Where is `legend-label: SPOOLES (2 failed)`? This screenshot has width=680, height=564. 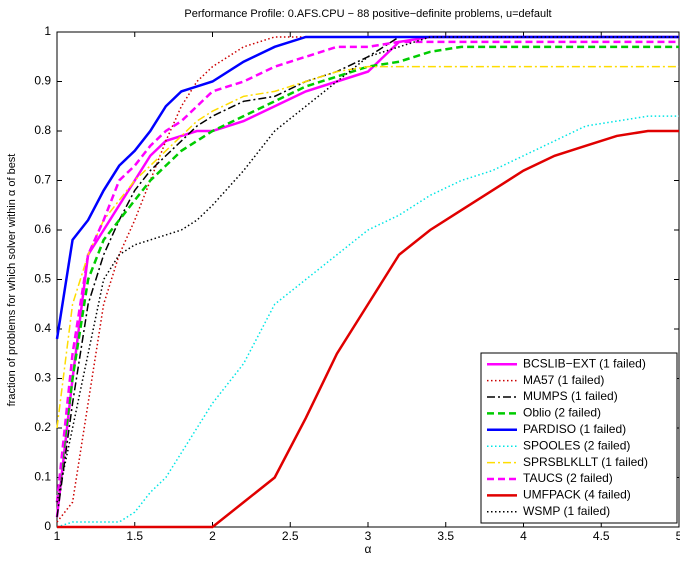
legend-label: SPOOLES (2 failed) is located at coordinates (576, 445).